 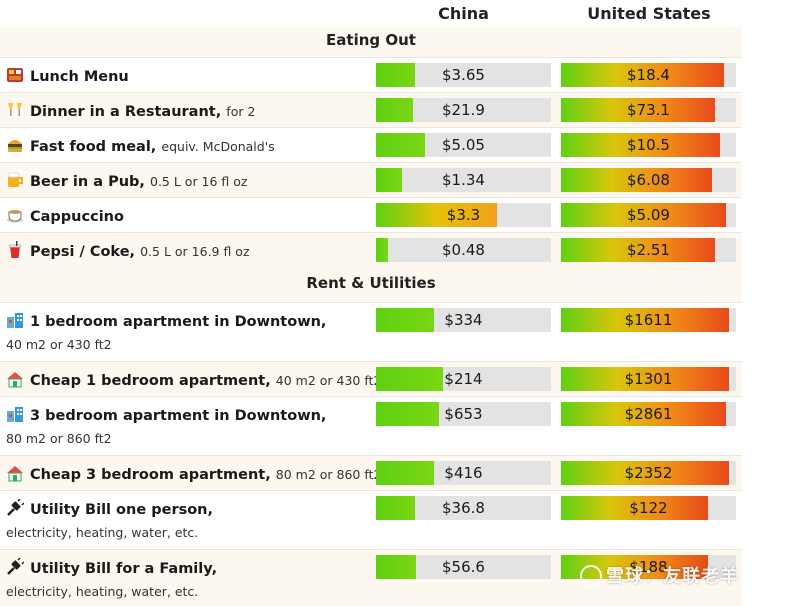 I want to click on row-label: Fast food meal, equiv. McDonald's, so click(x=140, y=145).